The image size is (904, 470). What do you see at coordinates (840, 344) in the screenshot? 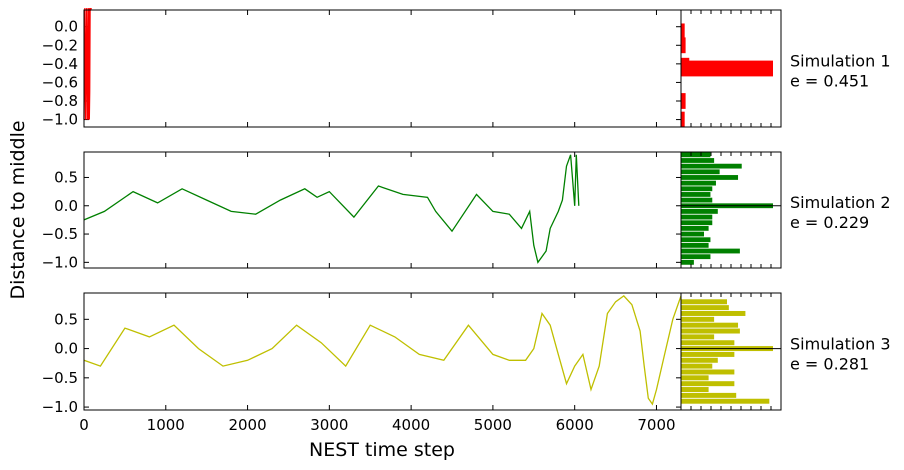
I see `simulation-label: Simulation 3` at bounding box center [840, 344].